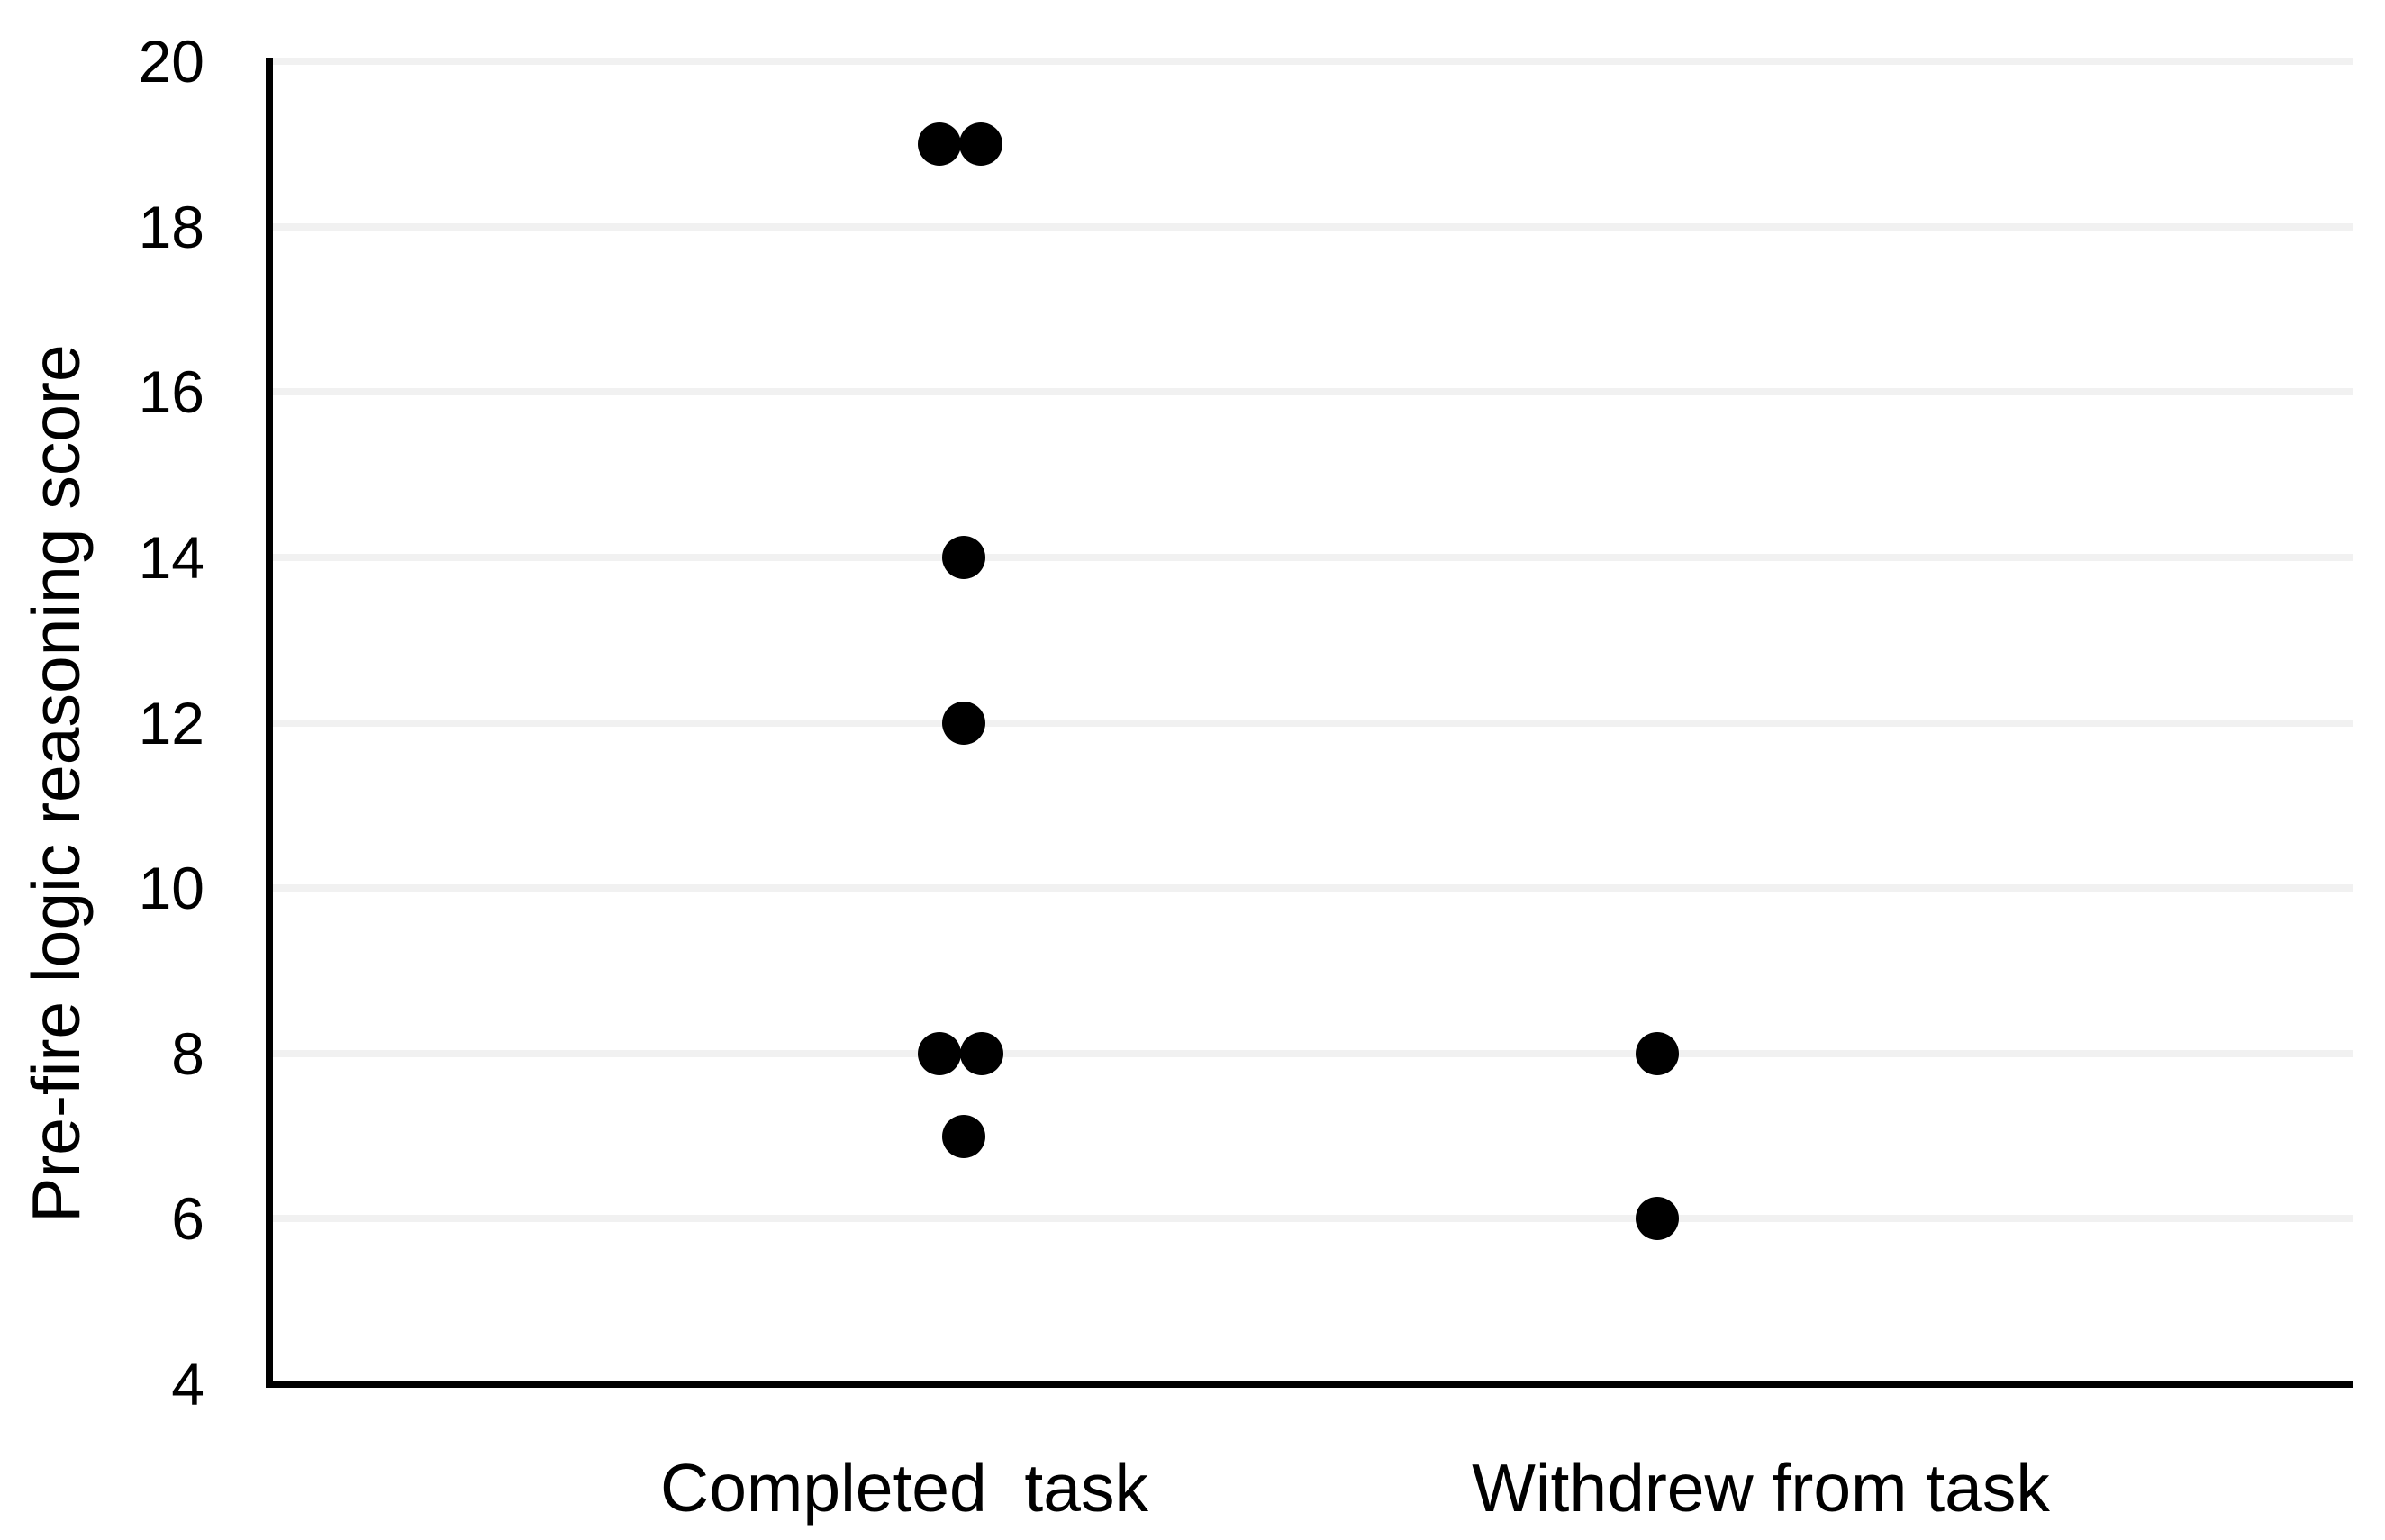 The width and height of the screenshot is (2385, 1540). Describe the element at coordinates (171, 557) in the screenshot. I see `y-tick-label-14: 14` at that location.